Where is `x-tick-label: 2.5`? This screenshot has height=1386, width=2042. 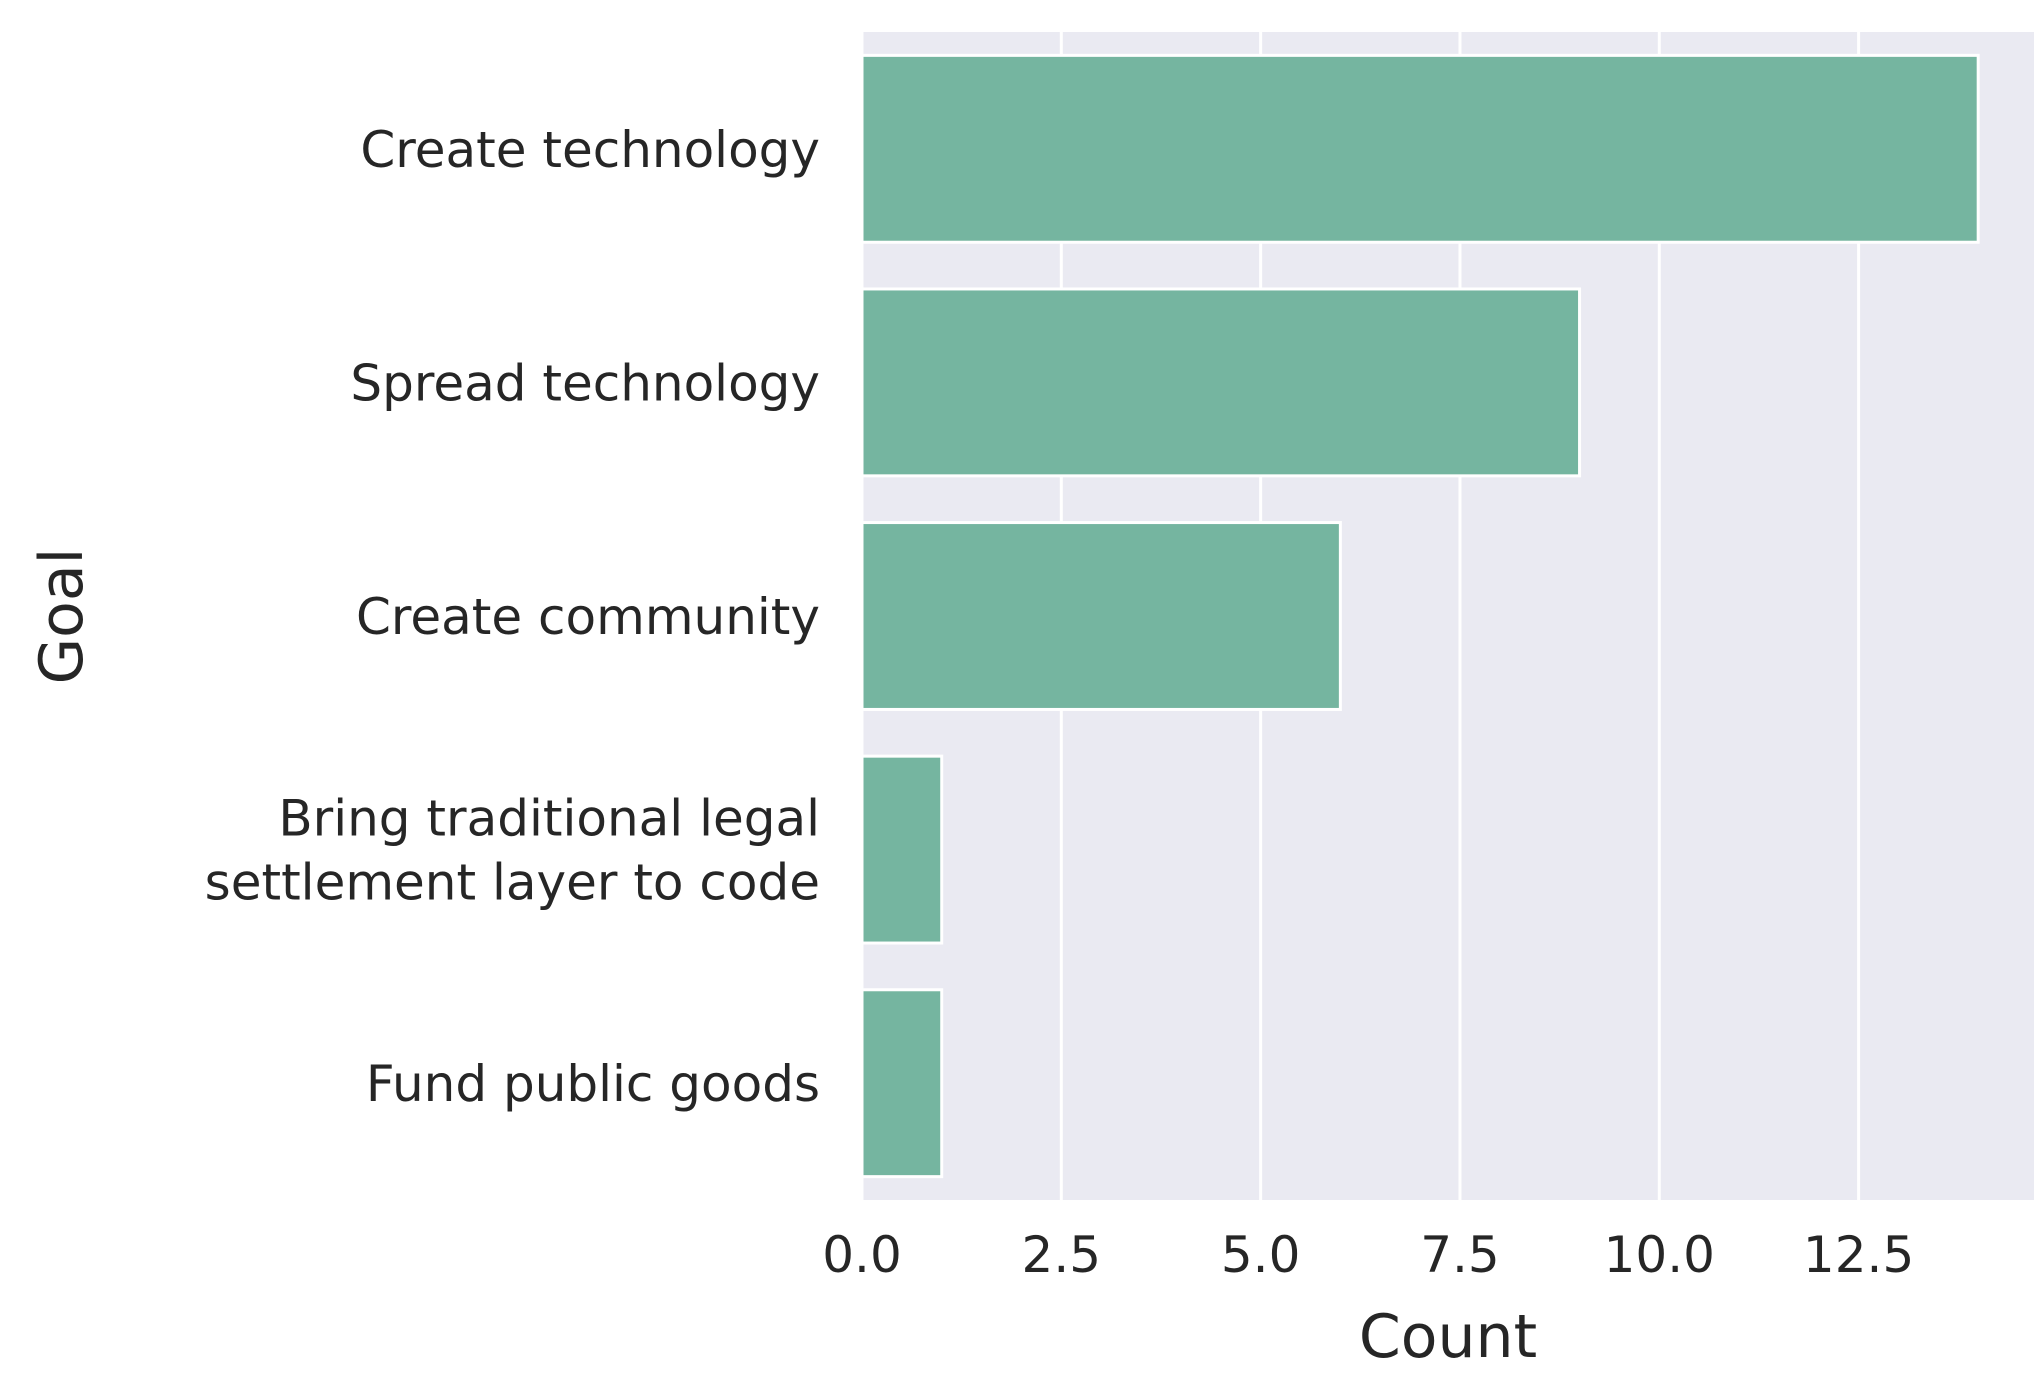
x-tick-label: 2.5 is located at coordinates (1062, 1255).